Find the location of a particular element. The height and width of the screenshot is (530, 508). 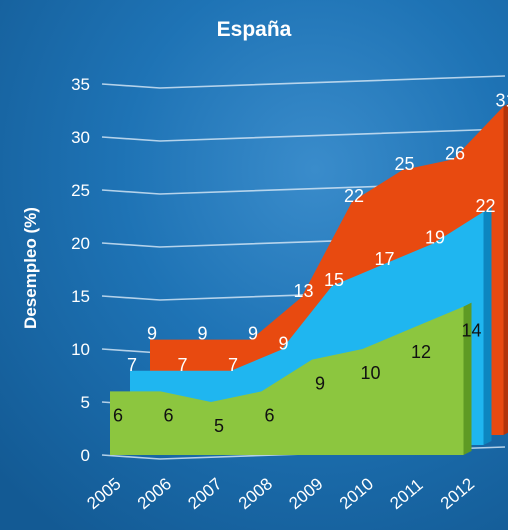

y-ticks: 0 5 10 15 20 25 30 35 is located at coordinates (80, 270).